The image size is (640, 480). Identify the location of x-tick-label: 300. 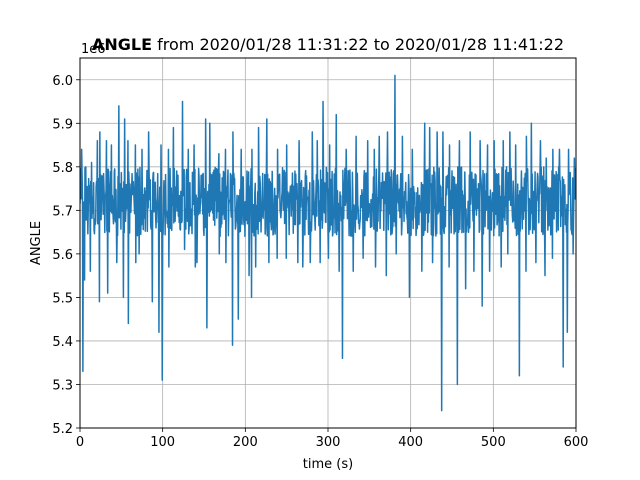
(328, 442).